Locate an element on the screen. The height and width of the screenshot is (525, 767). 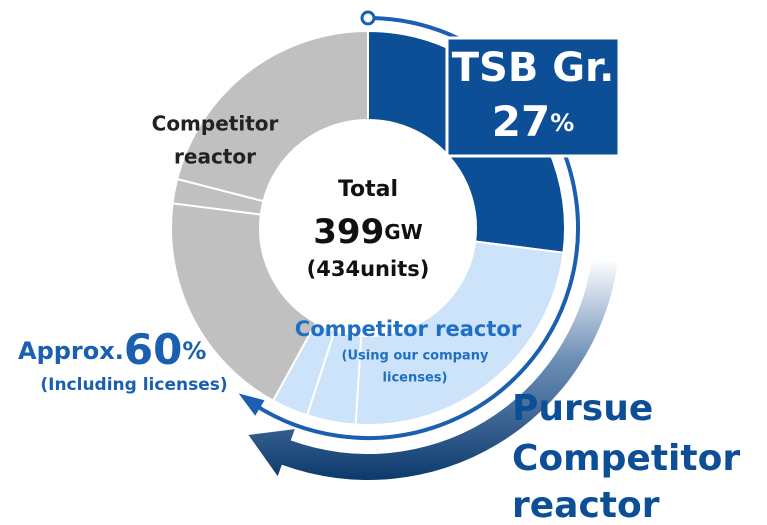
donut-hole is located at coordinates (368, 228).